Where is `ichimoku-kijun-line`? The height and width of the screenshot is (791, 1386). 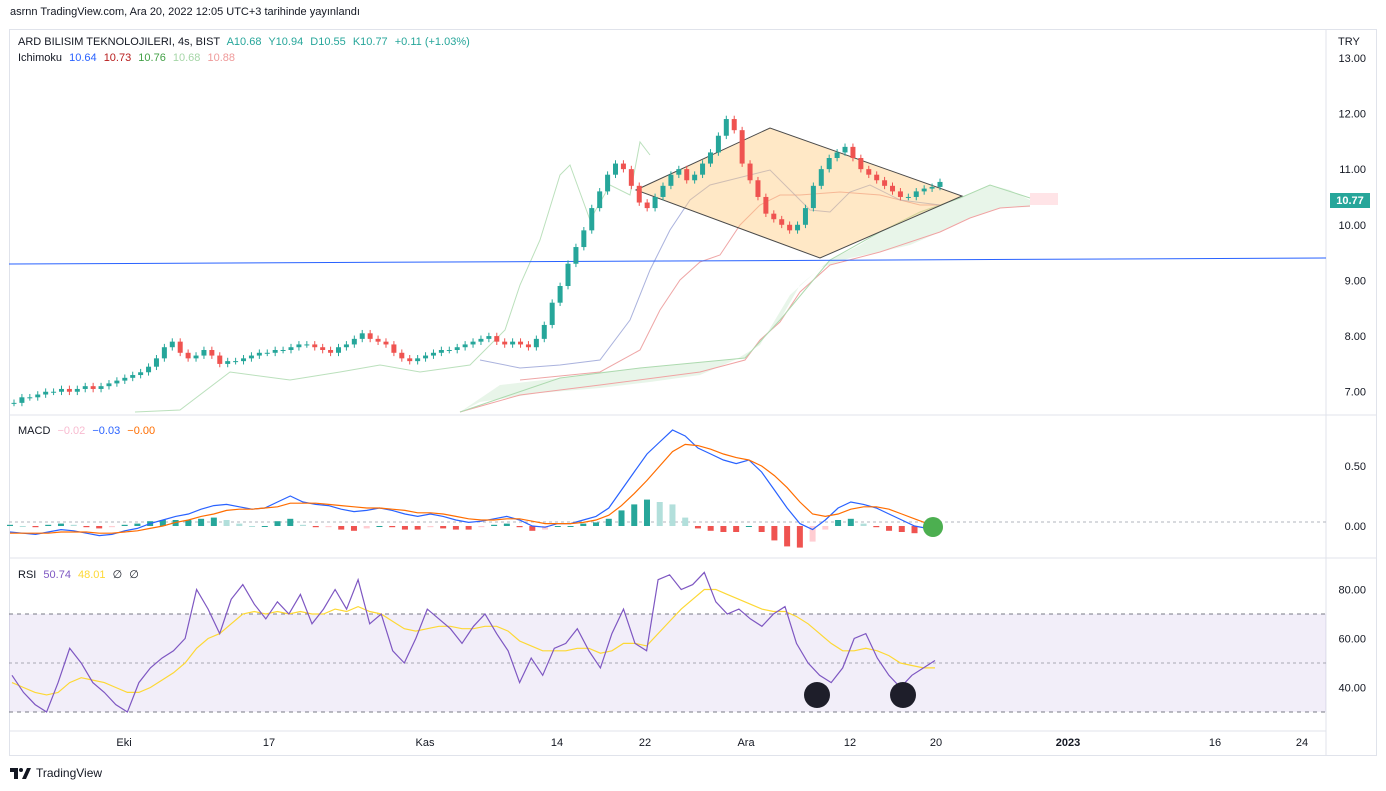
ichimoku-kijun-line is located at coordinates (729, 286).